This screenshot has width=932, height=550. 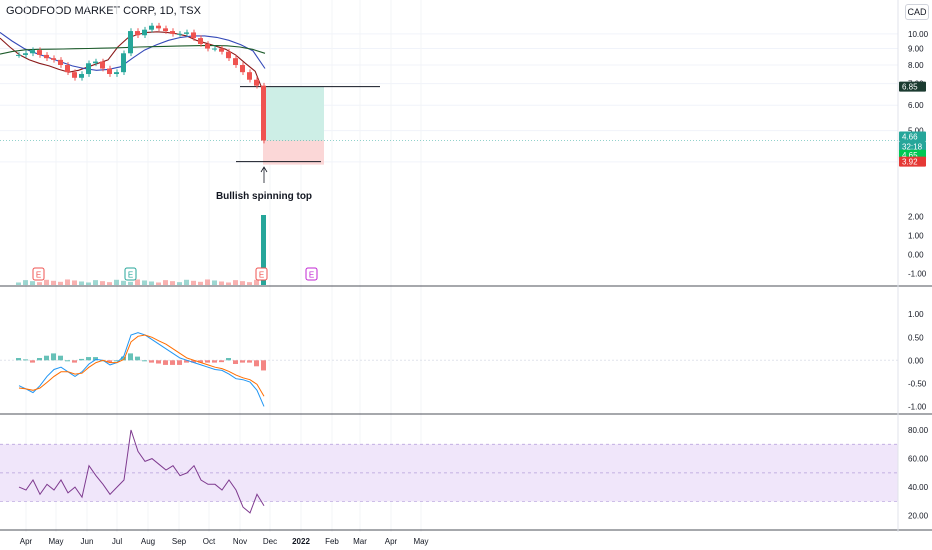 What do you see at coordinates (916, 65) in the screenshot?
I see `price-tick-label: 8.00` at bounding box center [916, 65].